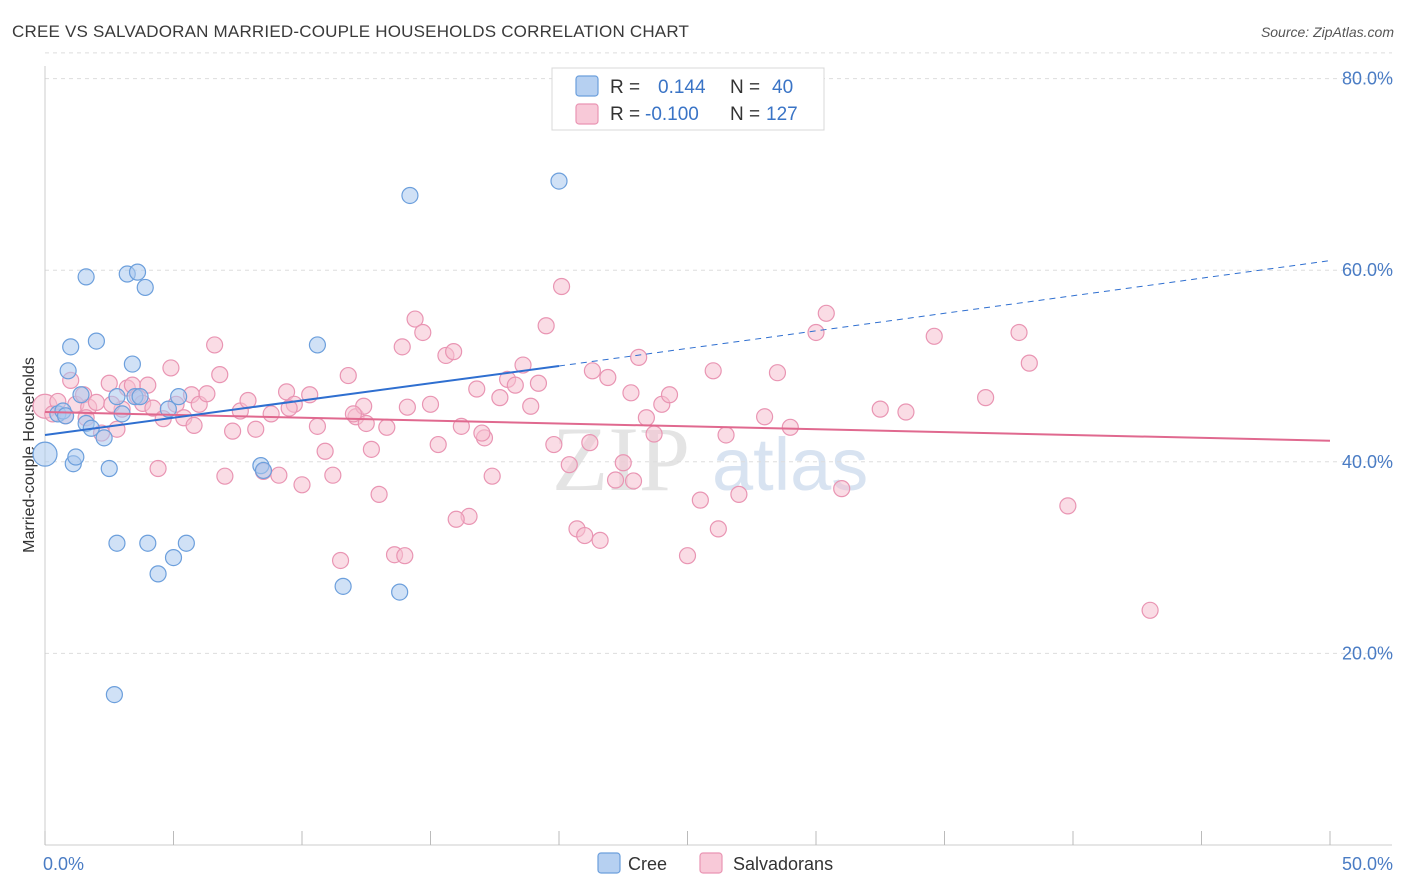  What do you see at coordinates (625, 114) in the screenshot?
I see `legend-salv-r-label: R =` at bounding box center [625, 114].